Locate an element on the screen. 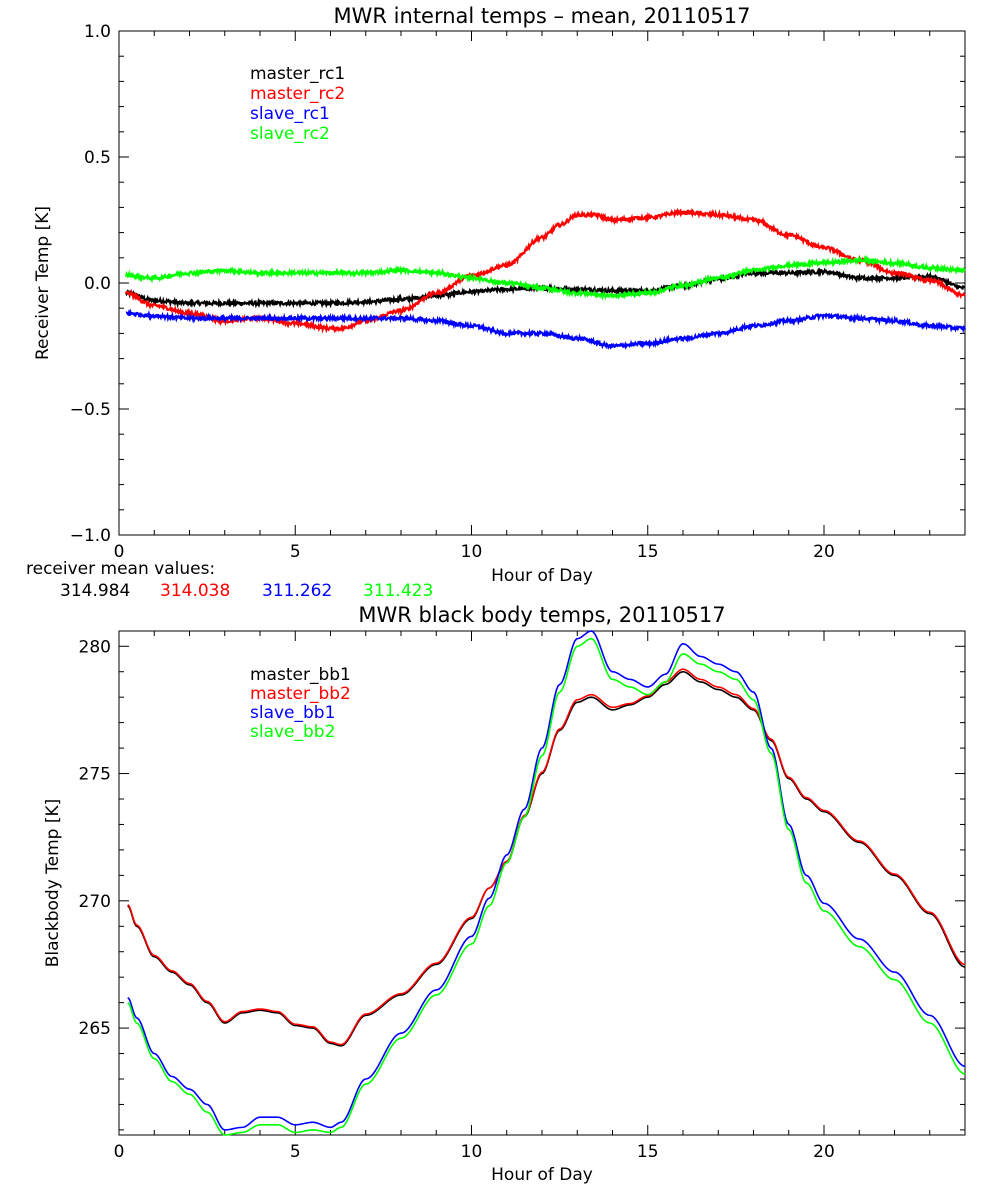 The image size is (1000, 1200). series-line-slave_rc1 is located at coordinates (546, 329).